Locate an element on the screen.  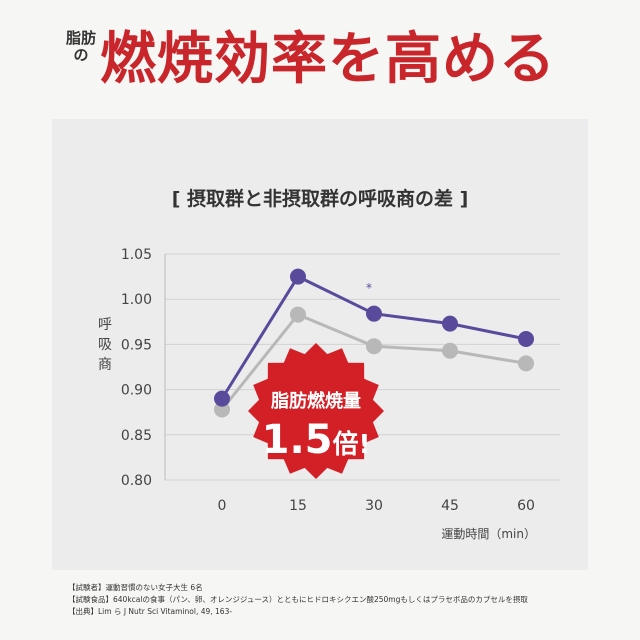
badge-unit: 倍! is located at coordinates (351, 445).